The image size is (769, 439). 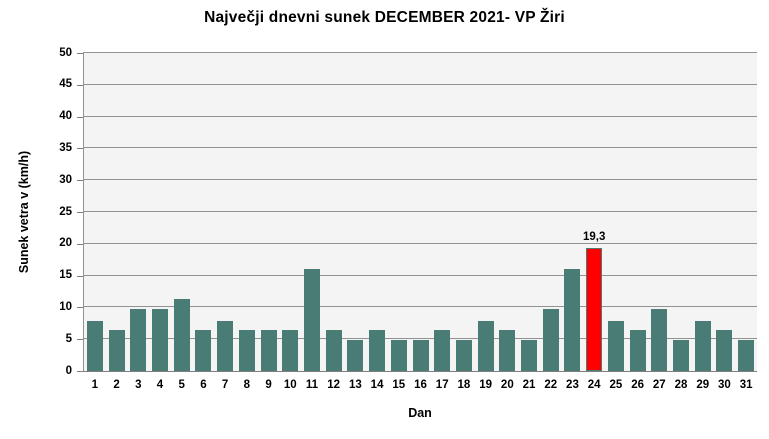 What do you see at coordinates (203, 385) in the screenshot?
I see `x-tick-label-6: 6` at bounding box center [203, 385].